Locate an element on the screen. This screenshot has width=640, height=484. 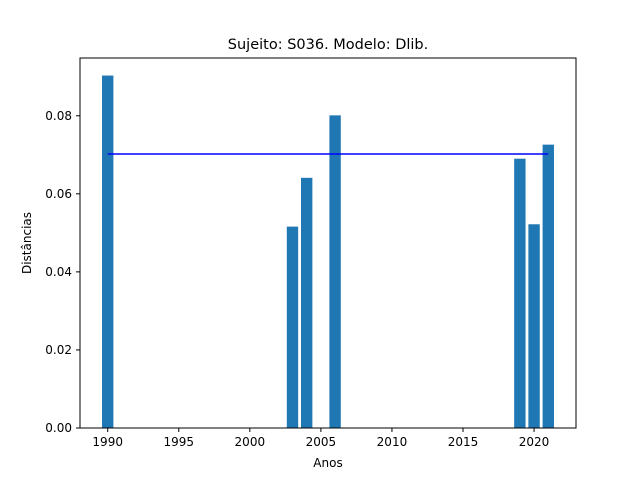
x-tick-label: 2000 is located at coordinates (250, 442).